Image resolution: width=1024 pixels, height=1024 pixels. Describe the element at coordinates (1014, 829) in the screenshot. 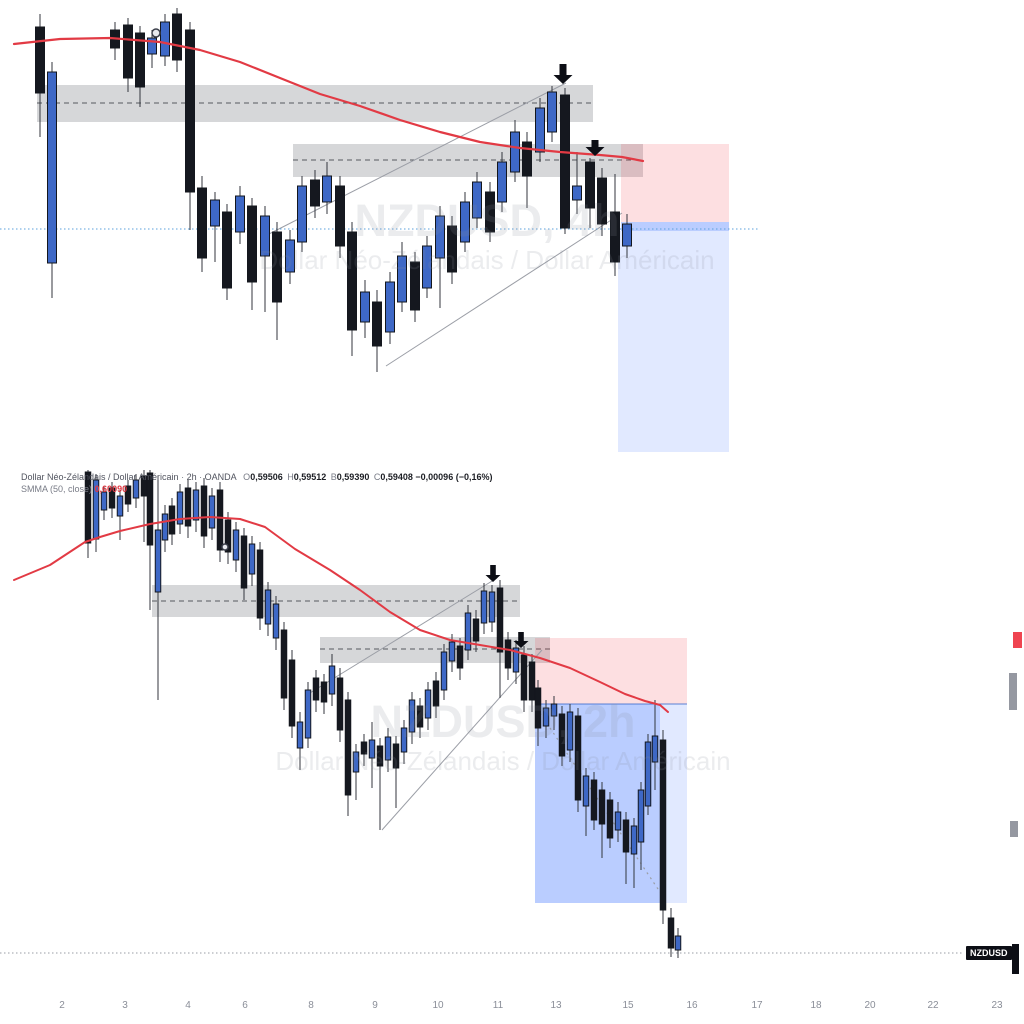

I see `price-scale-mark` at that location.